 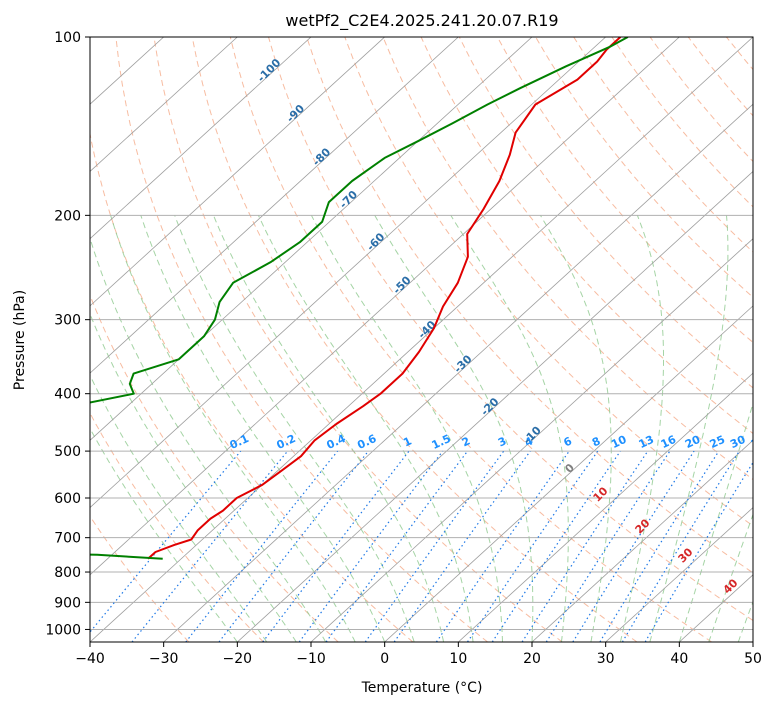 What do you see at coordinates (238, 659) in the screenshot?
I see `x-tick-label: −20` at bounding box center [238, 659].